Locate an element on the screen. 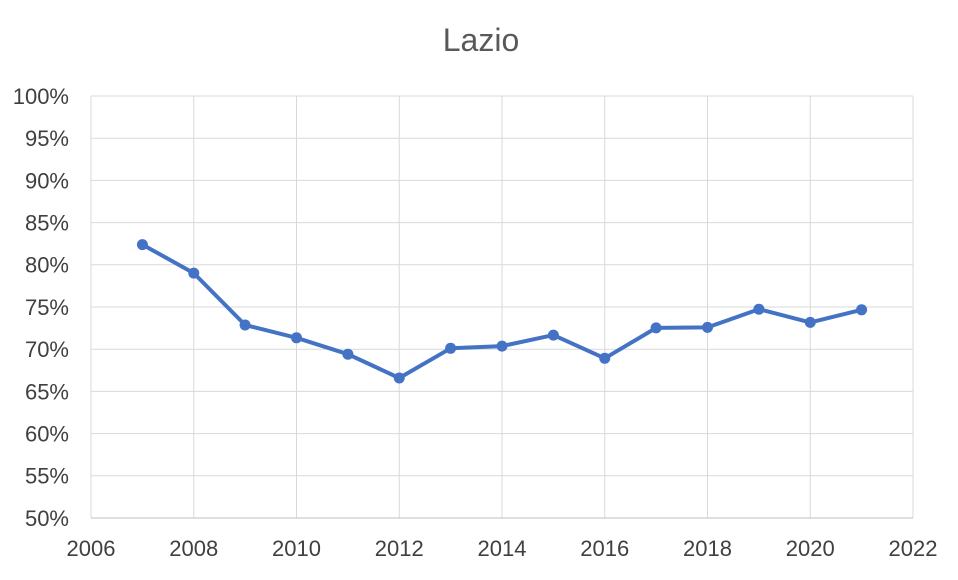 The width and height of the screenshot is (958, 580). svg-text: 2008 is located at coordinates (193, 548).